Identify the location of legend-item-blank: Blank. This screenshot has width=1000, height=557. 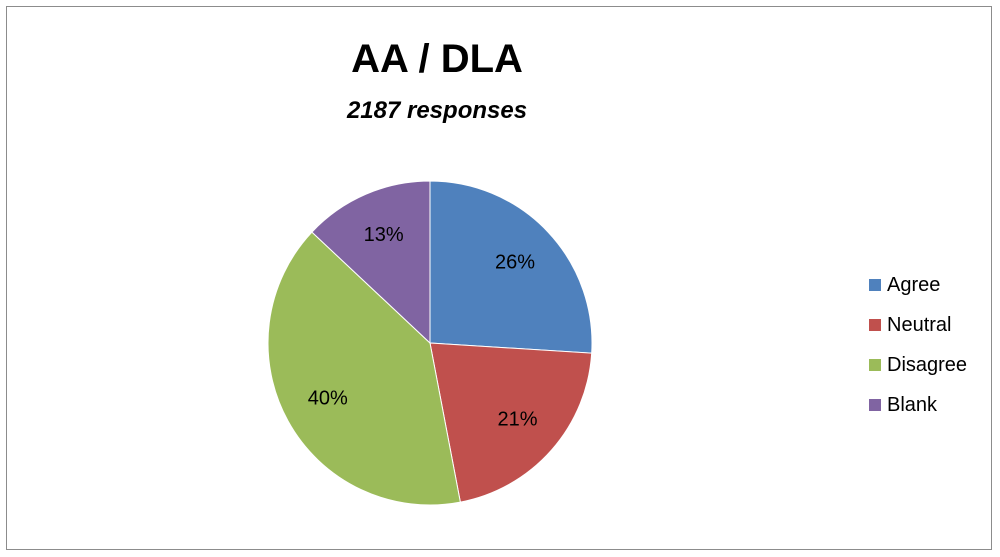
(918, 405).